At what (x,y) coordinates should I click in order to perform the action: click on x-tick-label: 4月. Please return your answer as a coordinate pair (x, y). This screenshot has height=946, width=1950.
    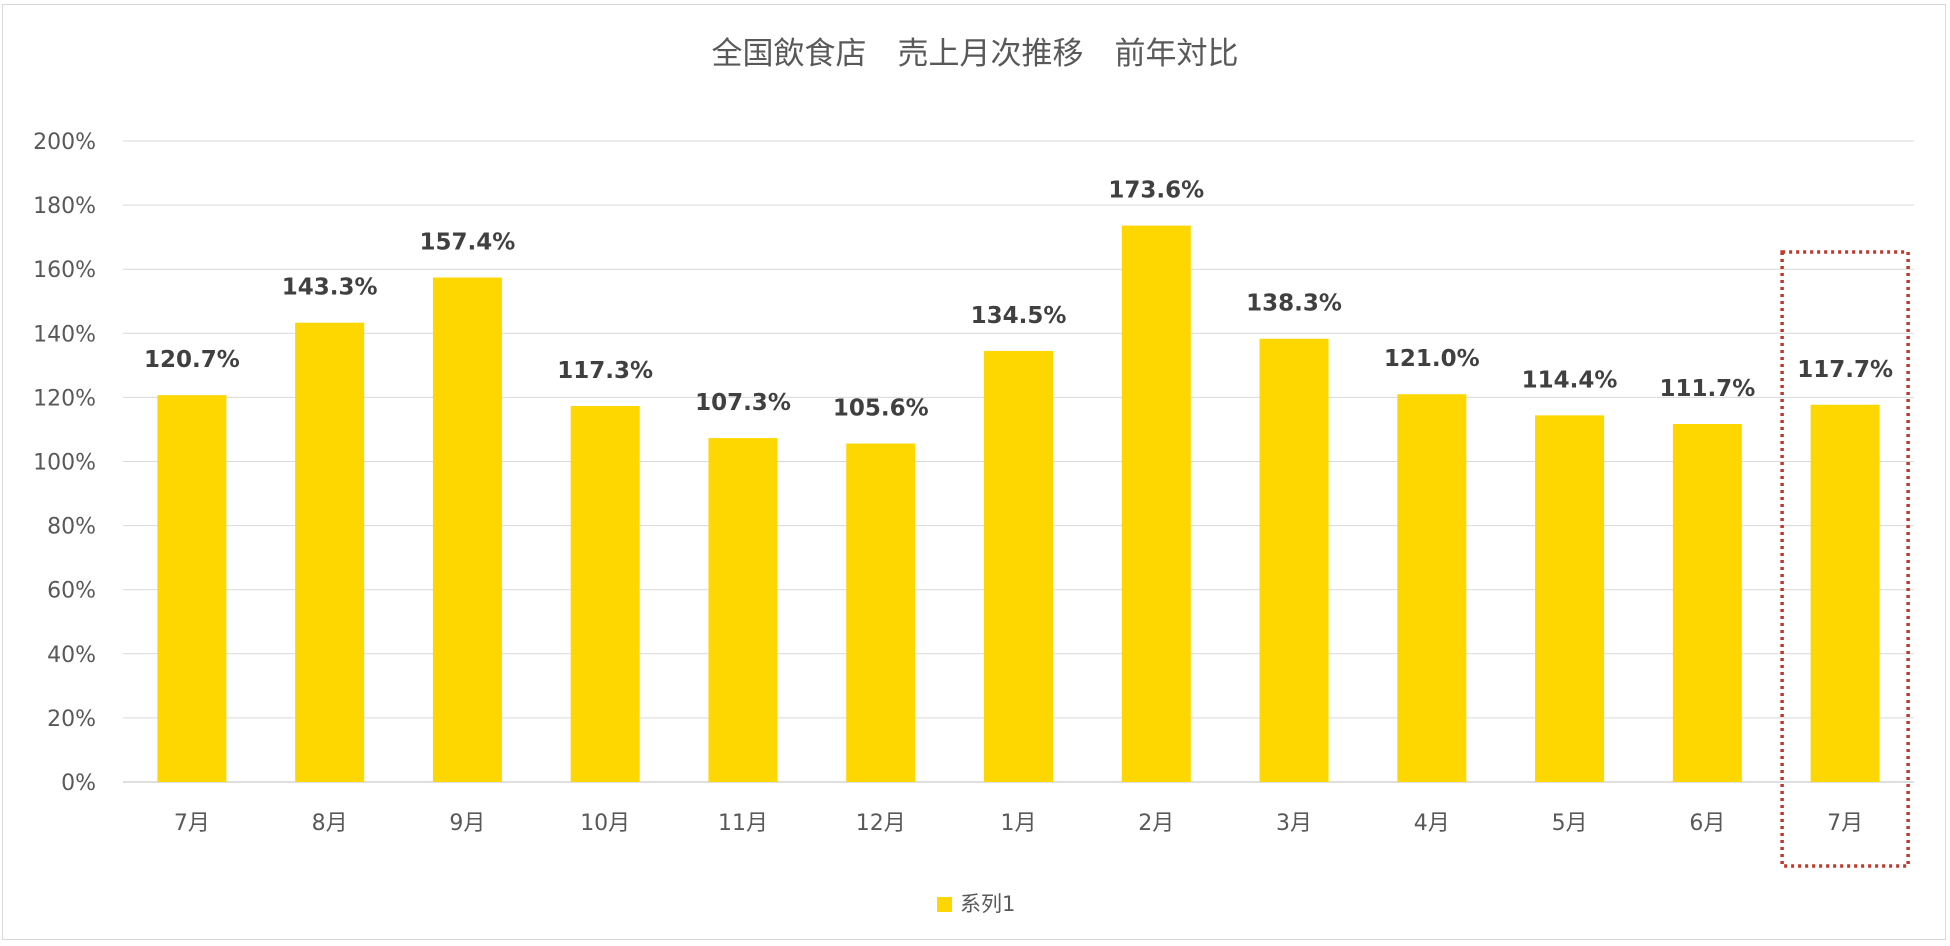
    Looking at the image, I should click on (1432, 823).